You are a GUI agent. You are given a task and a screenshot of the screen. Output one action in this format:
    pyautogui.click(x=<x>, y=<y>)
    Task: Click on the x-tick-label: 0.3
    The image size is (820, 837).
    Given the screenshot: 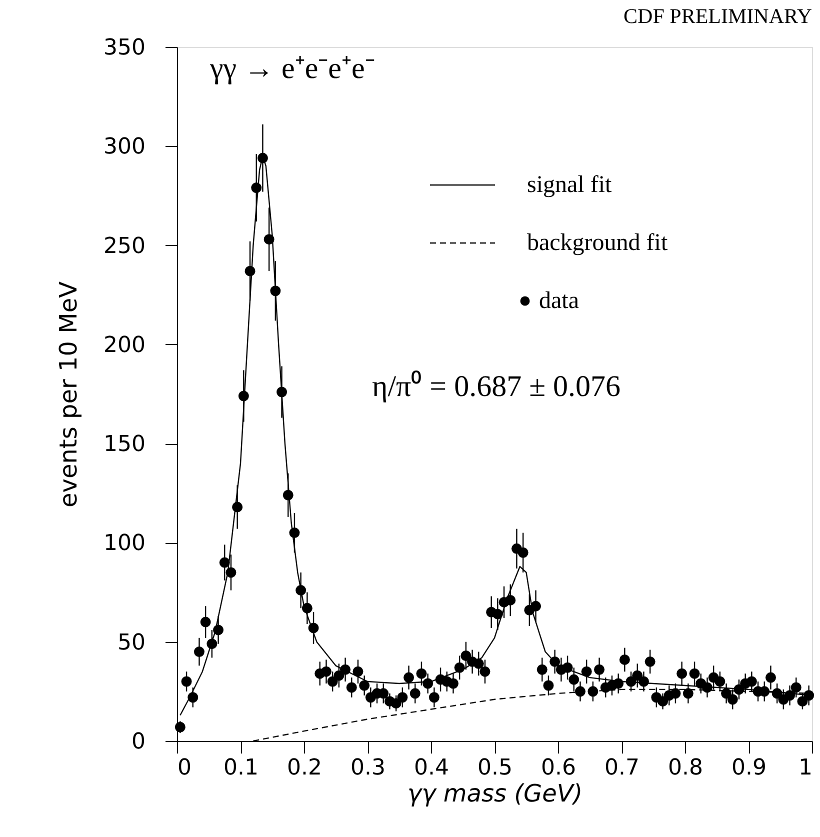 What is the action you would take?
    pyautogui.click(x=368, y=768)
    